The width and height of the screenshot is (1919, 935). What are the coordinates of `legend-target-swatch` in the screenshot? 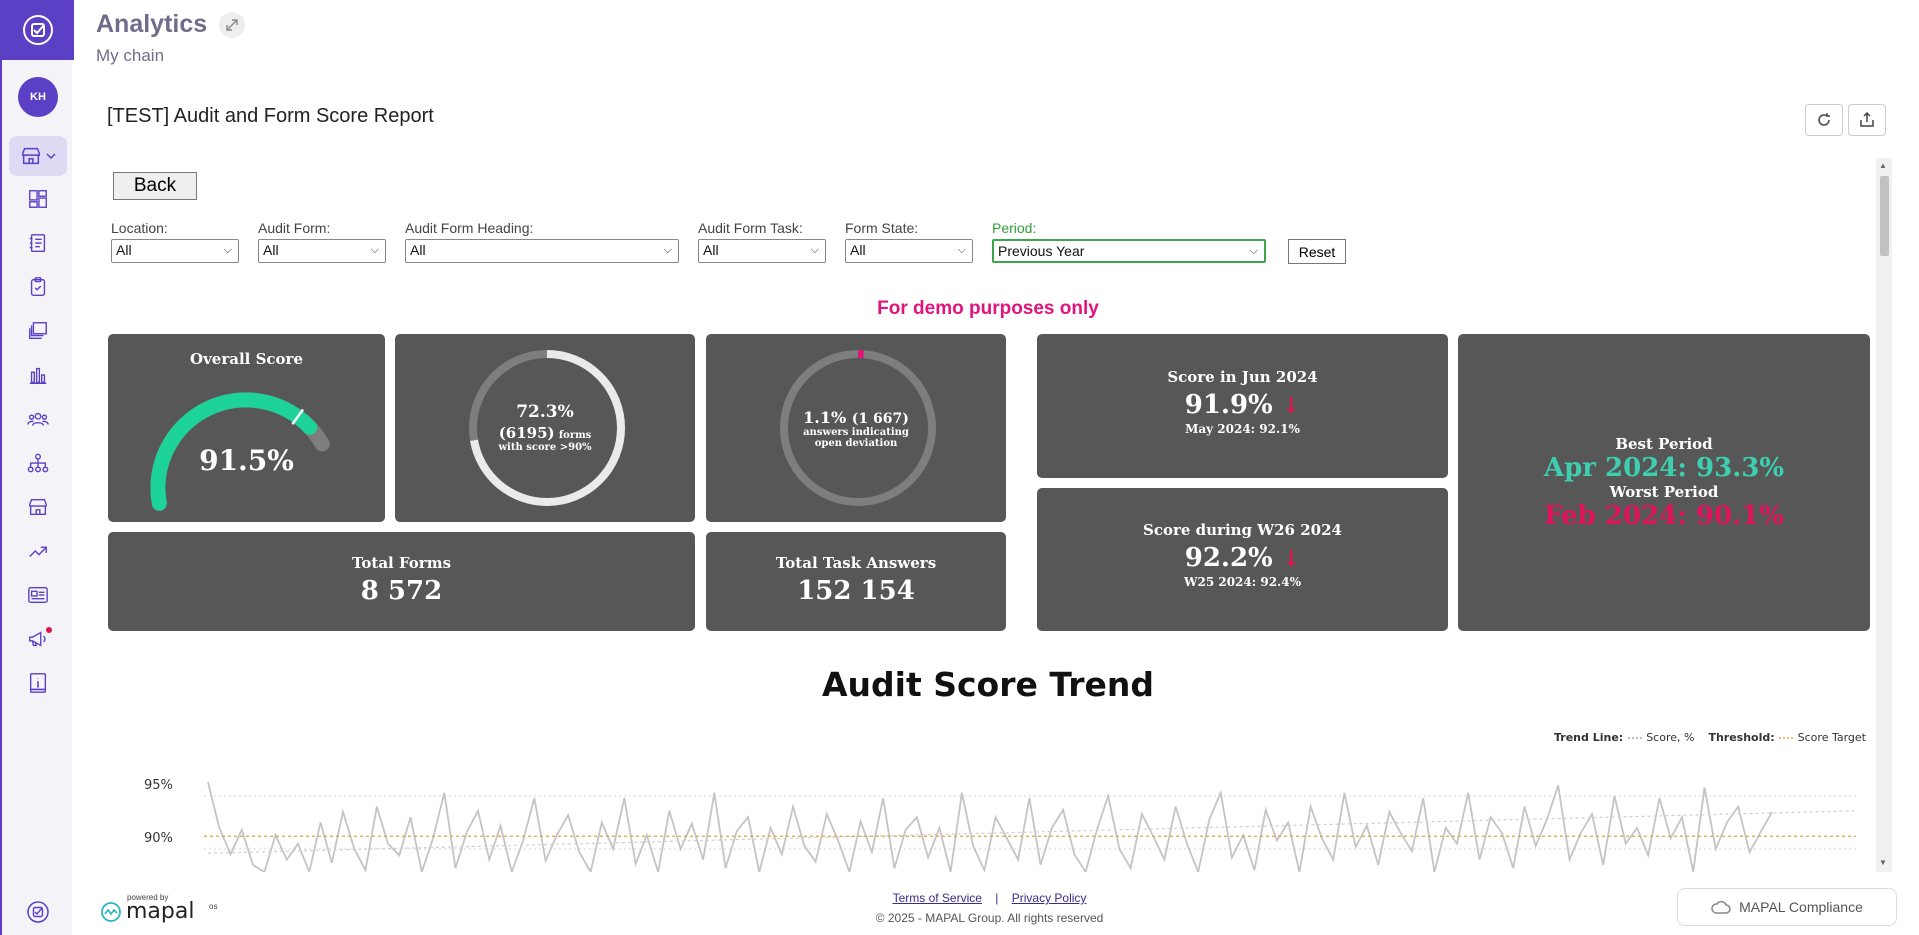 It's located at (1786, 738).